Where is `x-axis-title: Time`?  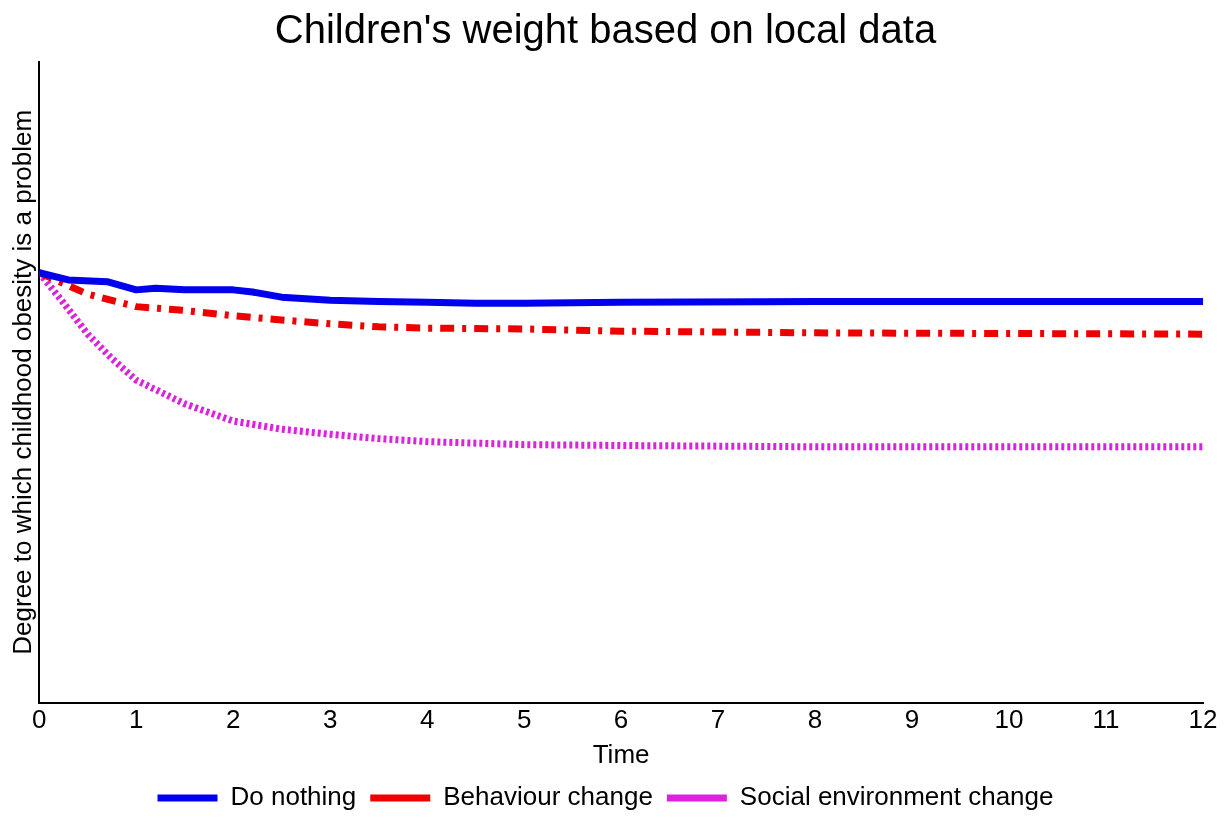
x-axis-title: Time is located at coordinates (621, 753).